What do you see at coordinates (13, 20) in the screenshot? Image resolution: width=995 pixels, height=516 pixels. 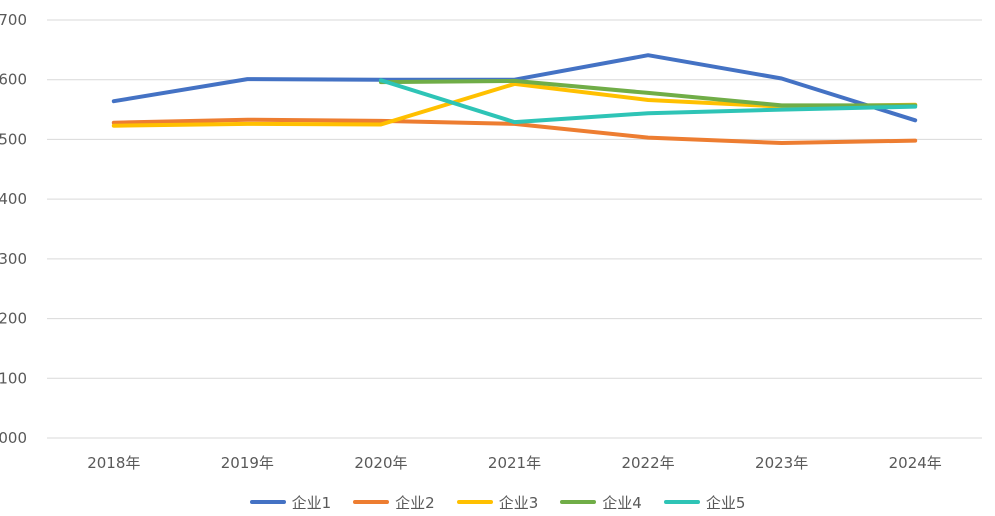 I see `y-tick-label: 700` at bounding box center [13, 20].